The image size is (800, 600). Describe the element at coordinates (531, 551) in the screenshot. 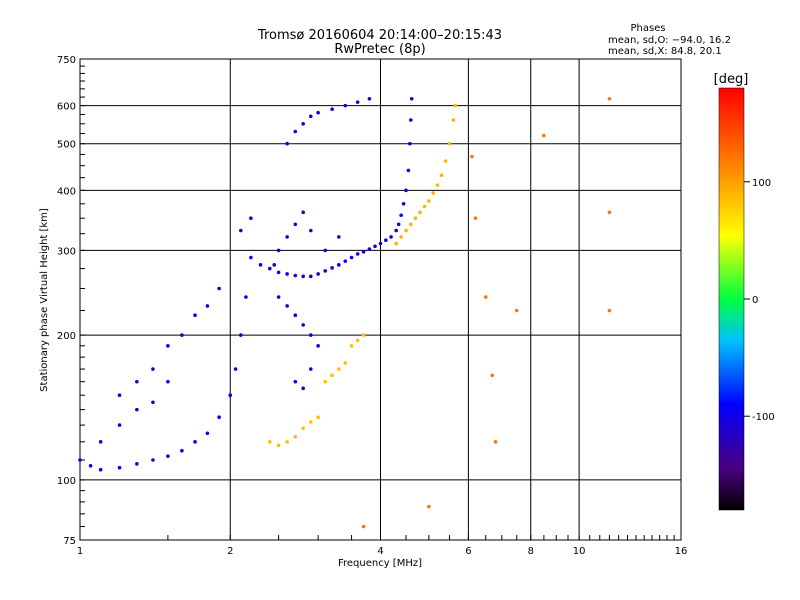

I see `x-tick-label: 8` at that location.